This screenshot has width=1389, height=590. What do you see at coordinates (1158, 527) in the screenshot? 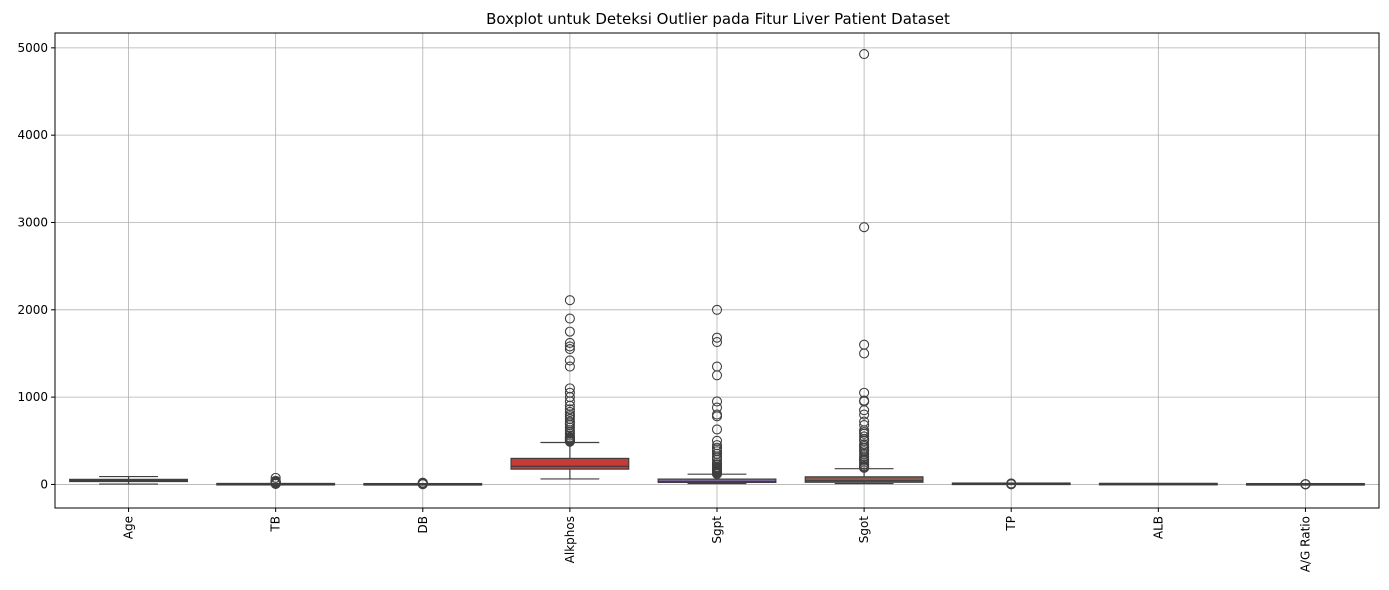
I see `x-tick-label: ALB` at bounding box center [1158, 527].